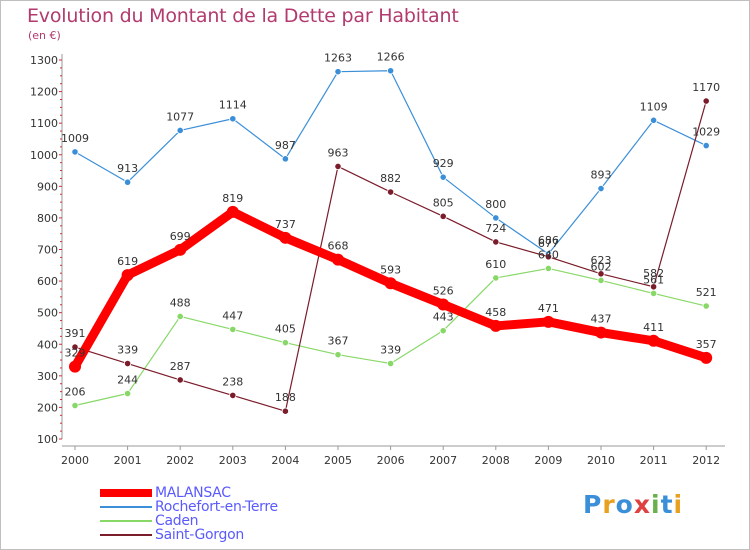 The width and height of the screenshot is (750, 550). Describe the element at coordinates (128, 460) in the screenshot. I see `x-tick-label: 2001` at that location.